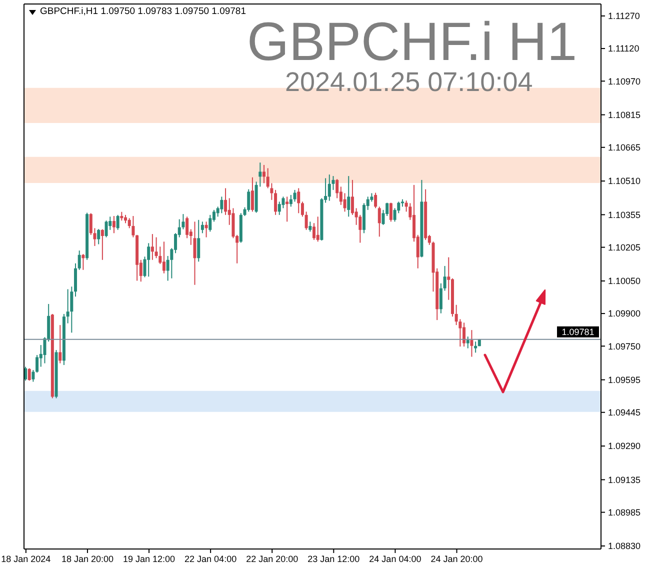  Describe the element at coordinates (624, 215) in the screenshot. I see `y-tick-label: 1.10355` at that location.